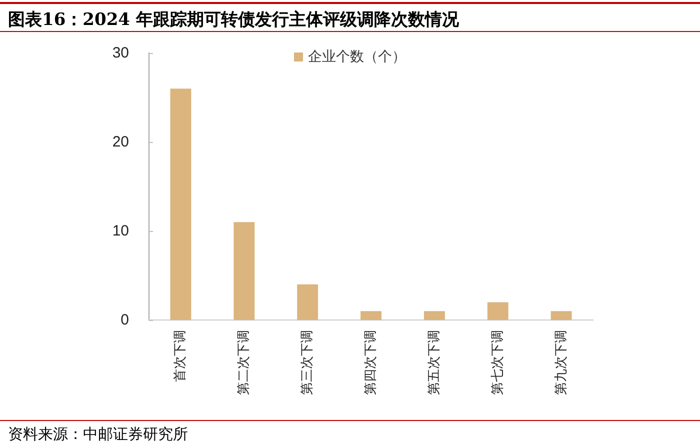  I want to click on text: 资料来源：中邮证券研究所, so click(98, 434).